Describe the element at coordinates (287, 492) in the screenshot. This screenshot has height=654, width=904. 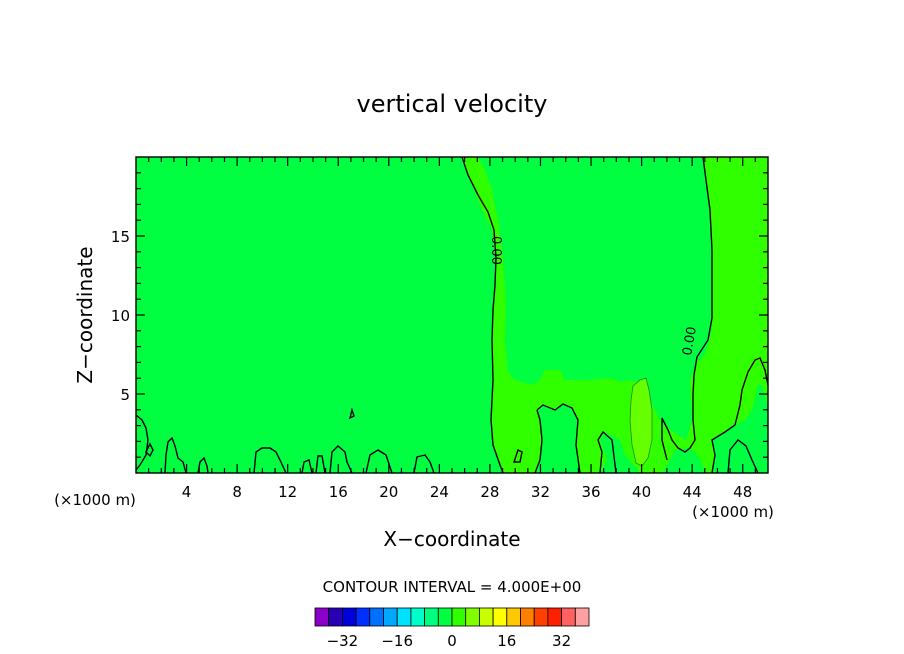
I see `x-tick-label: 12` at that location.